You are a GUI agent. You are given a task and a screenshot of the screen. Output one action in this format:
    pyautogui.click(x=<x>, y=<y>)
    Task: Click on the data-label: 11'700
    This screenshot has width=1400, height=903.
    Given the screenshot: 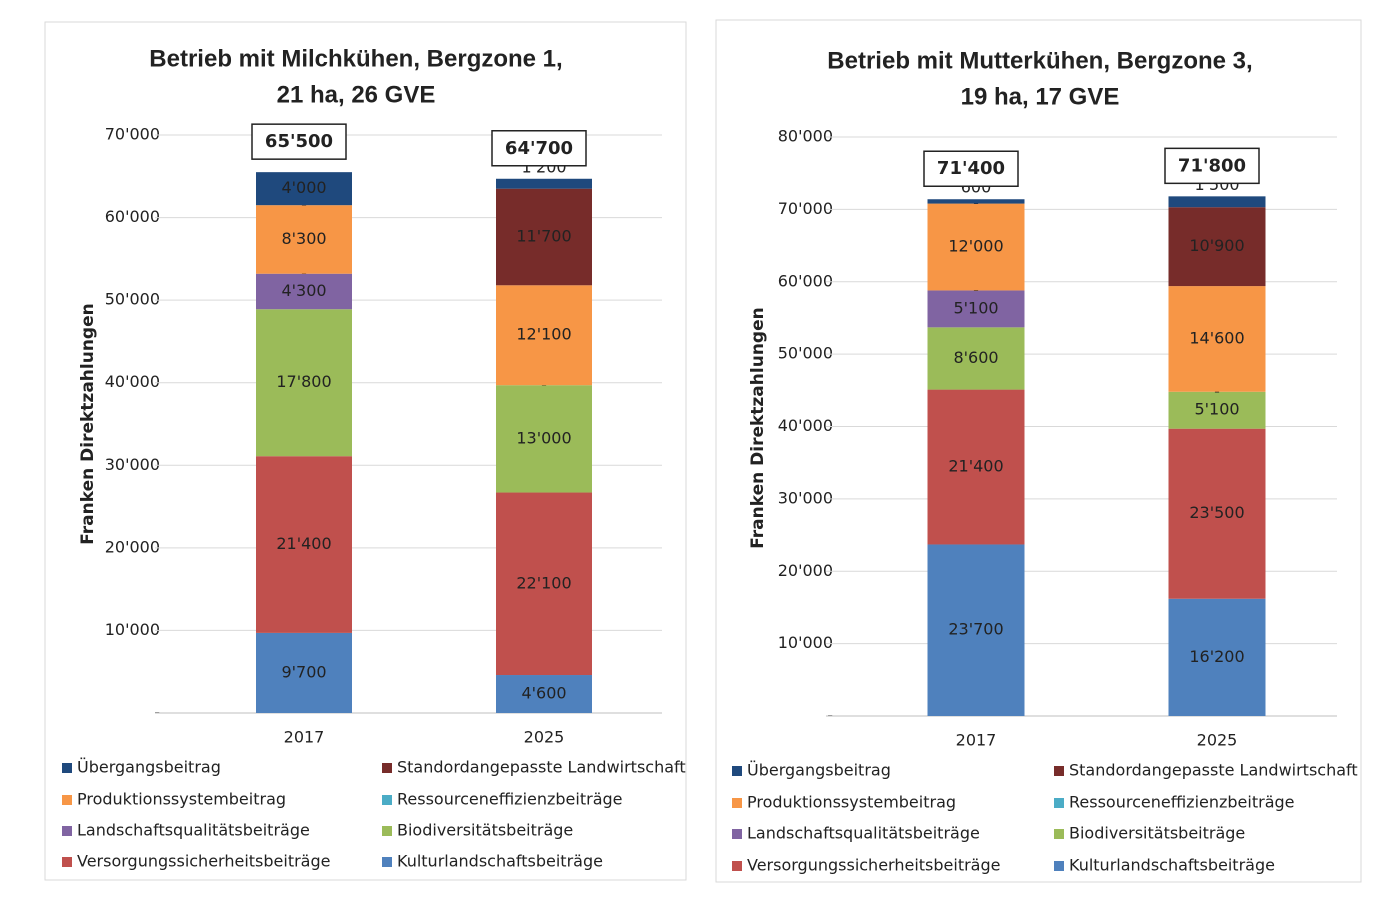 What is the action you would take?
    pyautogui.click(x=543, y=235)
    